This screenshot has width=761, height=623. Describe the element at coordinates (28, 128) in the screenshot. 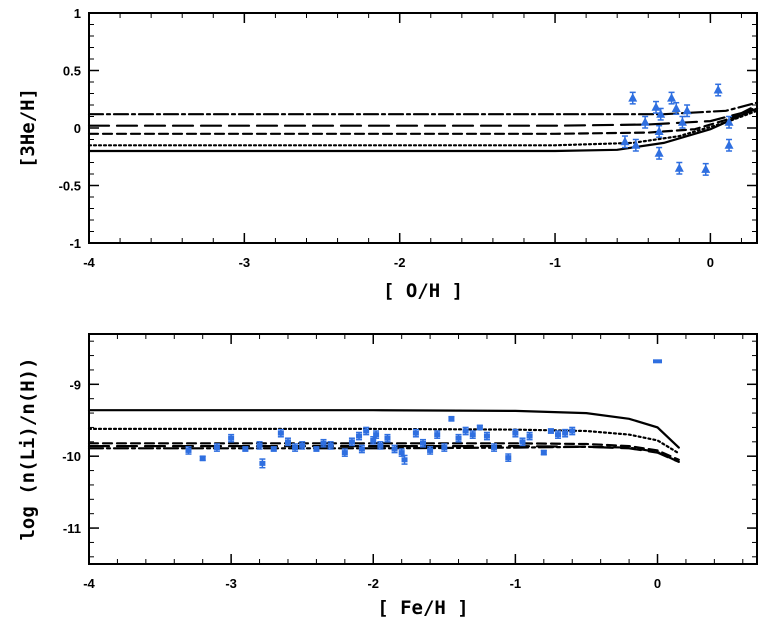

I see `y-axis-label-3he: [3He/H]` at that location.